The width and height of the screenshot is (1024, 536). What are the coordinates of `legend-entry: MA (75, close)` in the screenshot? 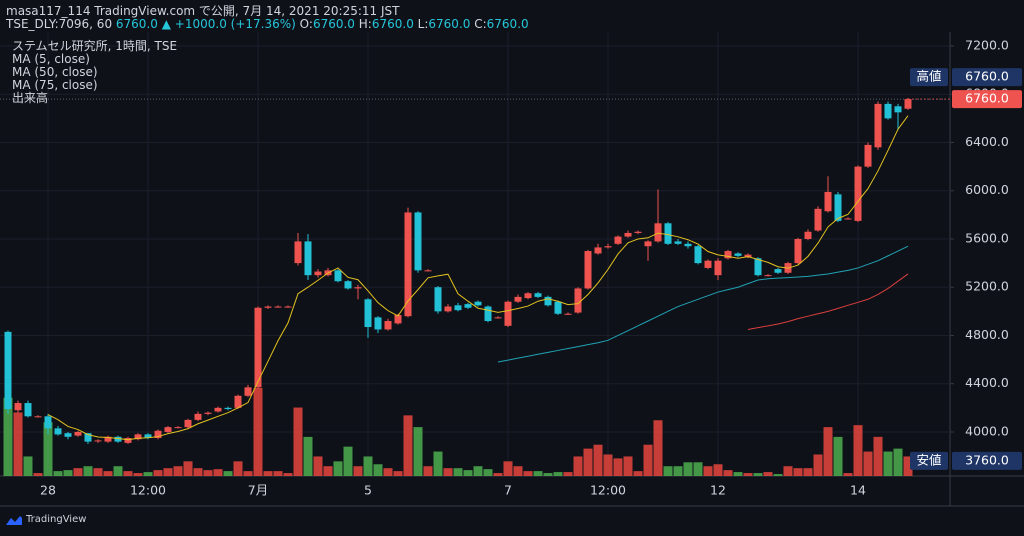 It's located at (55, 85).